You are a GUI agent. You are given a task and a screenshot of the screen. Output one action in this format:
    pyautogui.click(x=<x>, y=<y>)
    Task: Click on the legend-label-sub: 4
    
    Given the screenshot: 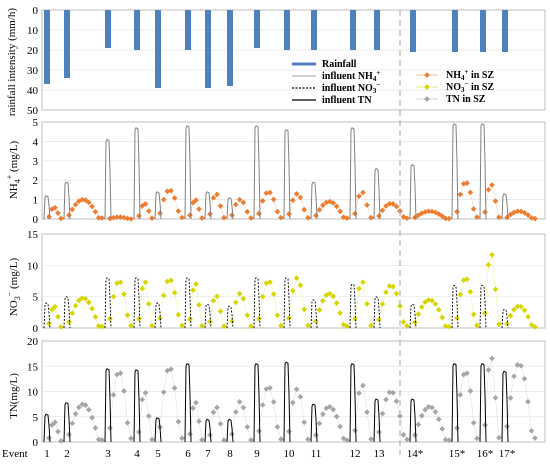 What is the action you would take?
    pyautogui.click(x=463, y=78)
    